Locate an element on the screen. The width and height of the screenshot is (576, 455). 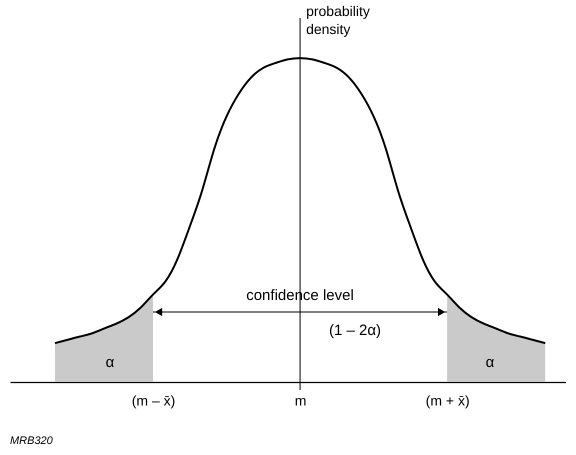
annotation: (1 – 2α) is located at coordinates (355, 330).